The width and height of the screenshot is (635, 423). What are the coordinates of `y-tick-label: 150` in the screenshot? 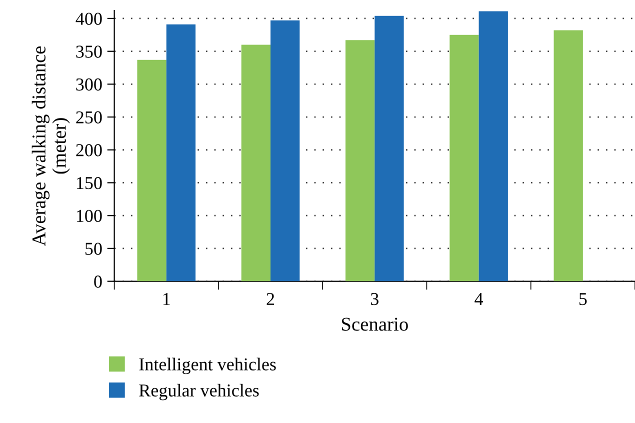 It's located at (89, 183).